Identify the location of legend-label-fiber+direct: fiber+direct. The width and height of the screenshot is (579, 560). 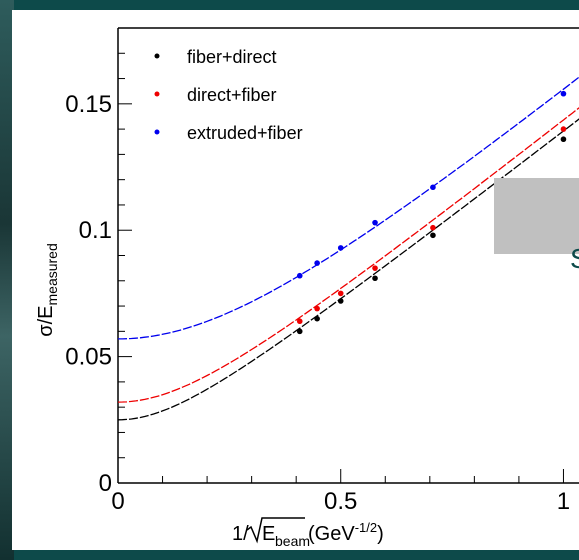
(232, 57).